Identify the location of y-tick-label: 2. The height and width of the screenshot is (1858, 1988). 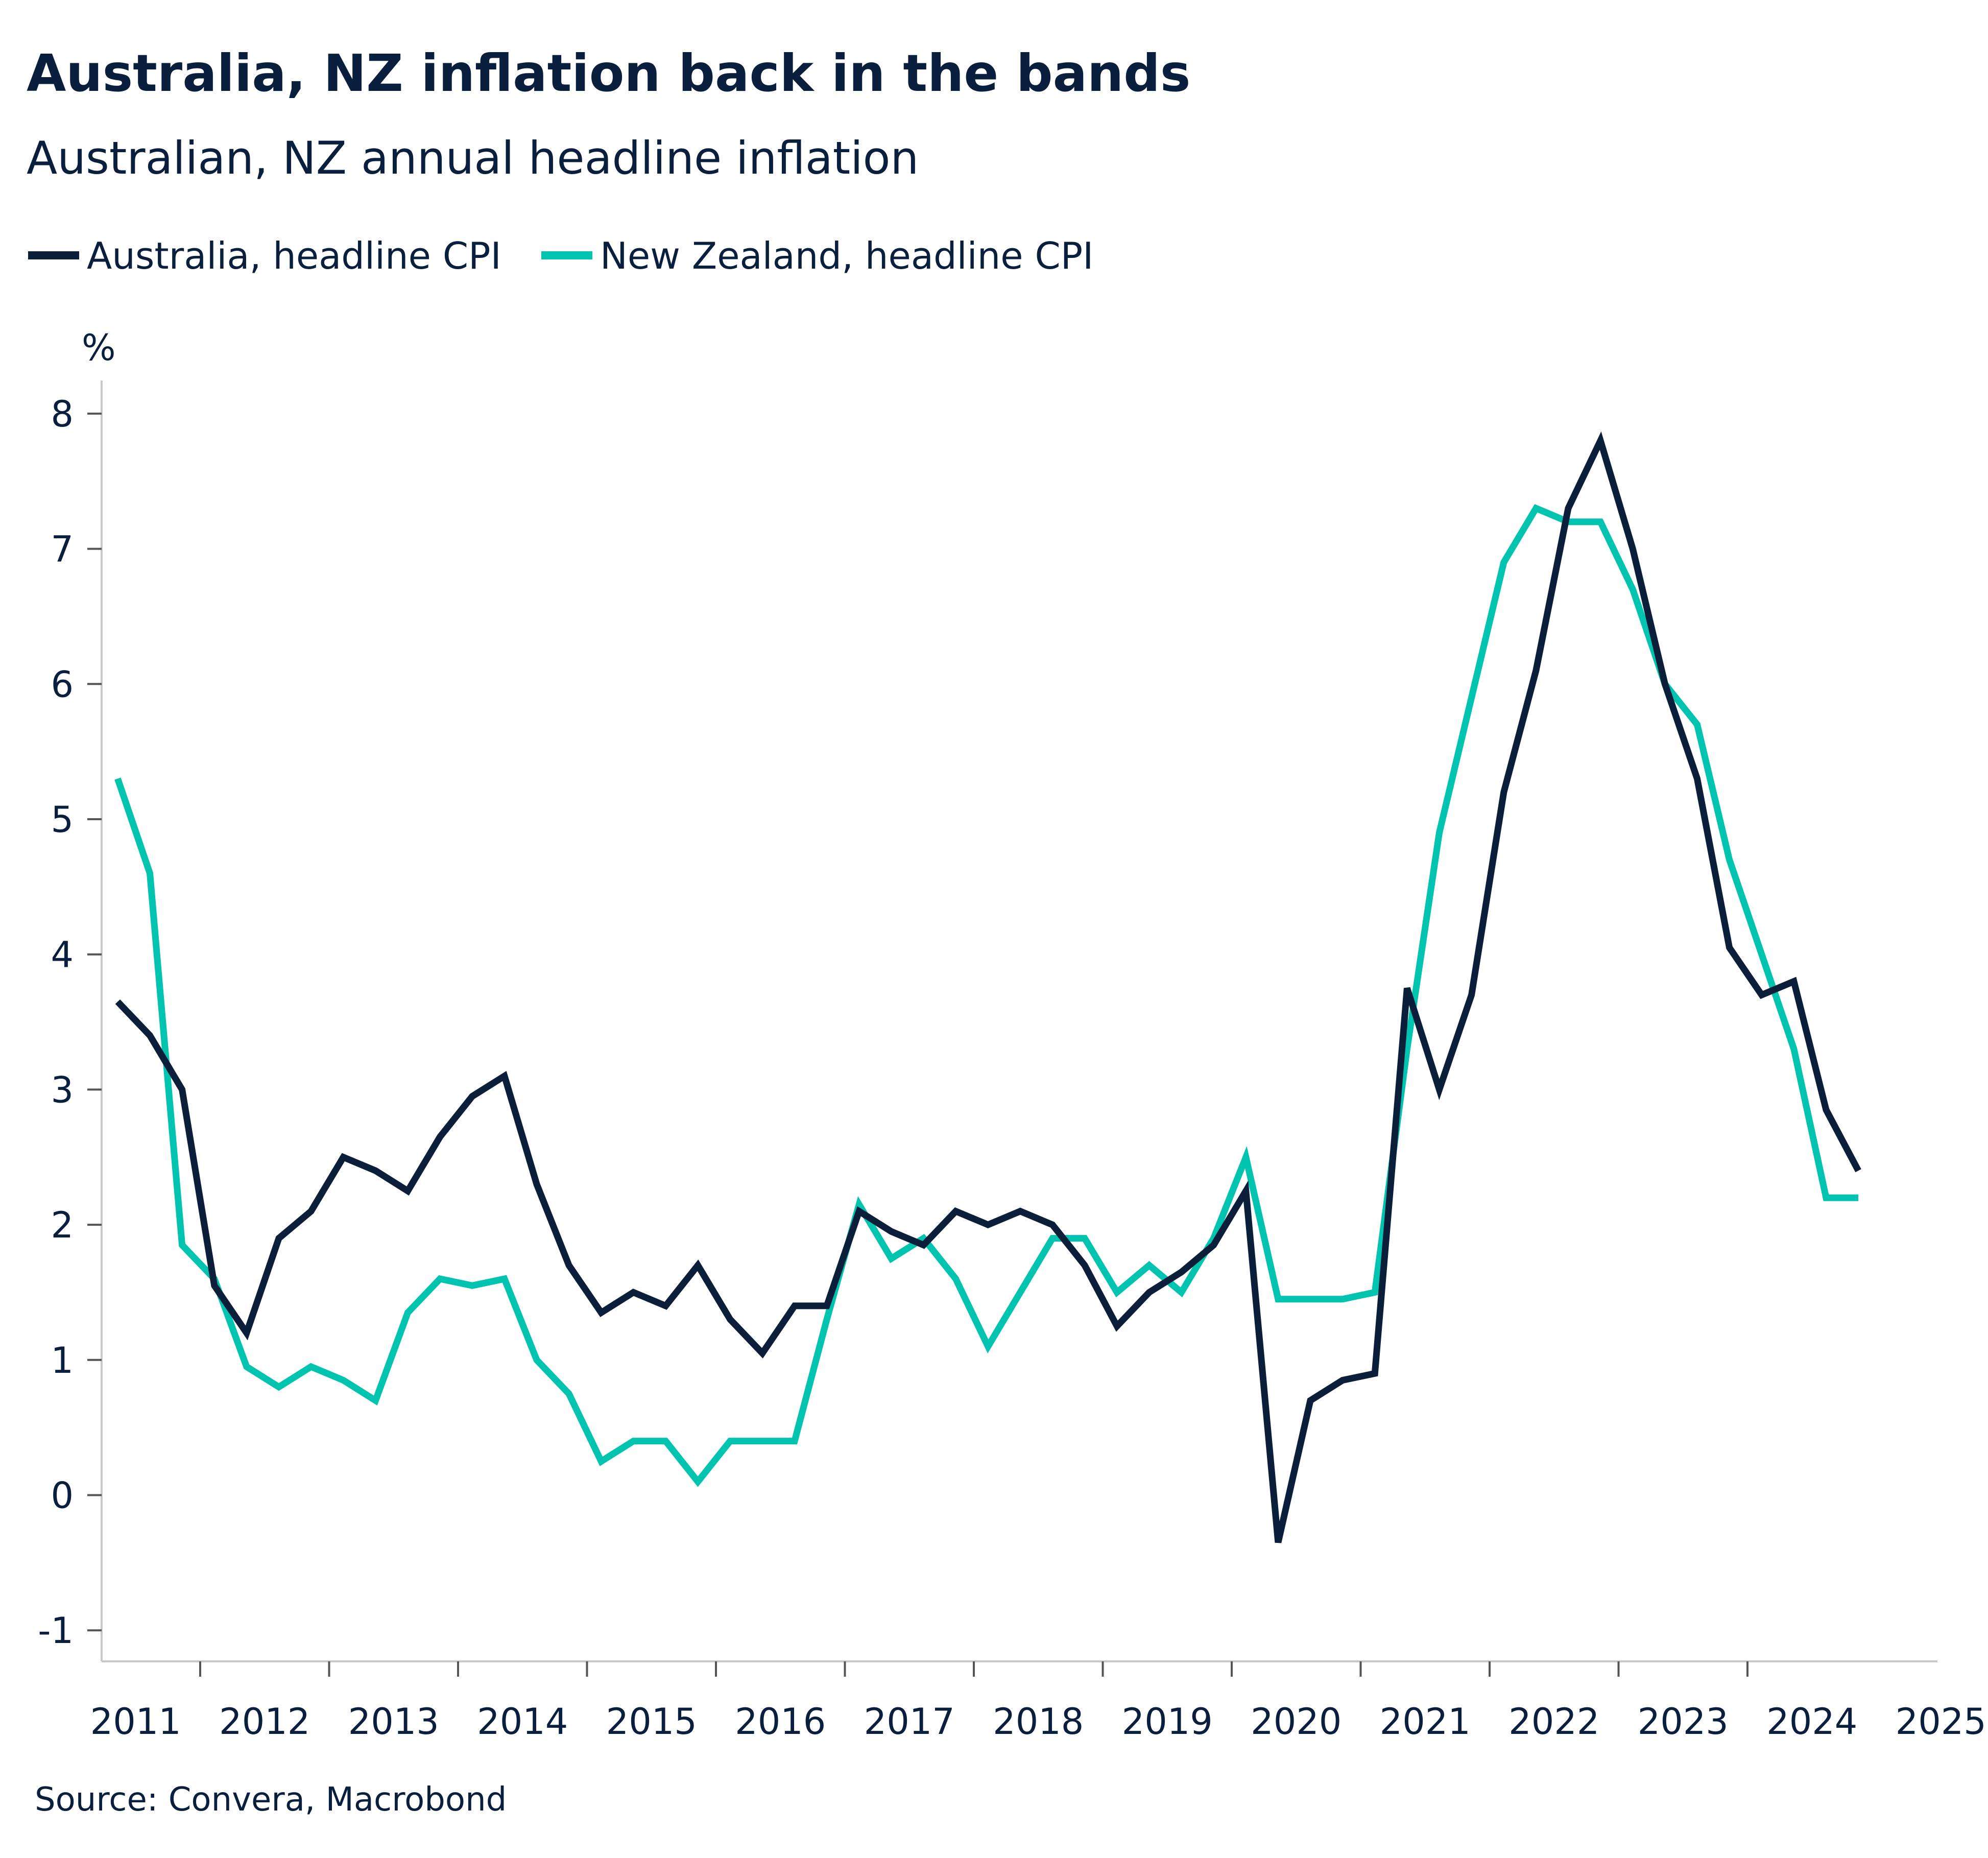
(63, 1225).